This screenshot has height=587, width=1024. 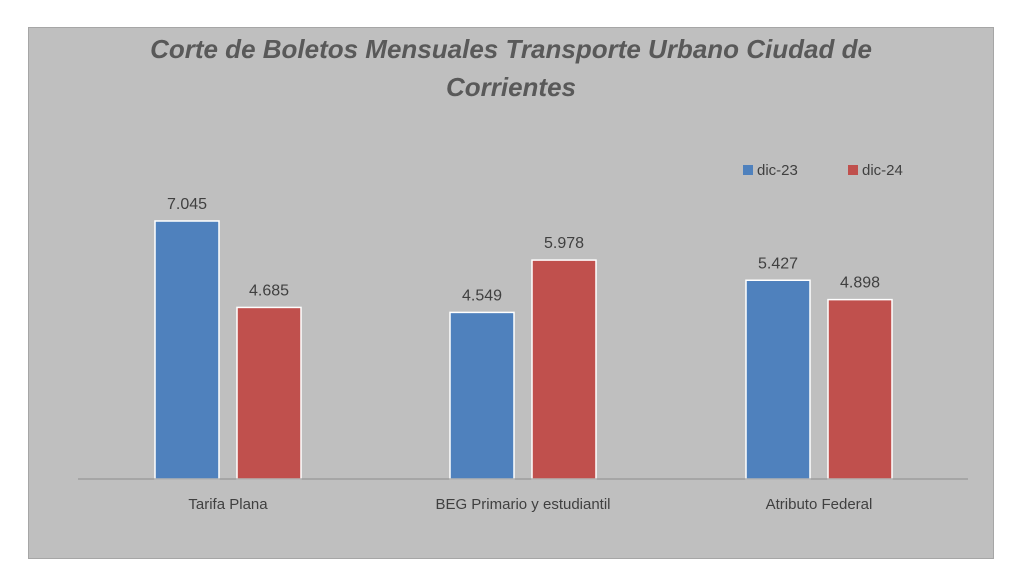 What do you see at coordinates (860, 283) in the screenshot?
I see `data-label-dic-24-3: 4.898` at bounding box center [860, 283].